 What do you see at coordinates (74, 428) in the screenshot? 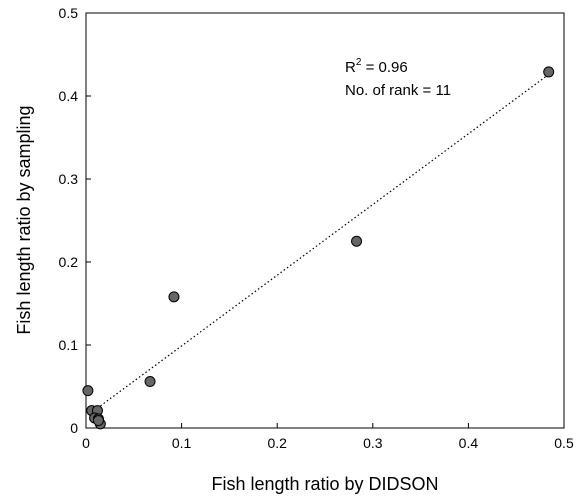
I see `y-tick-label: 0` at bounding box center [74, 428].